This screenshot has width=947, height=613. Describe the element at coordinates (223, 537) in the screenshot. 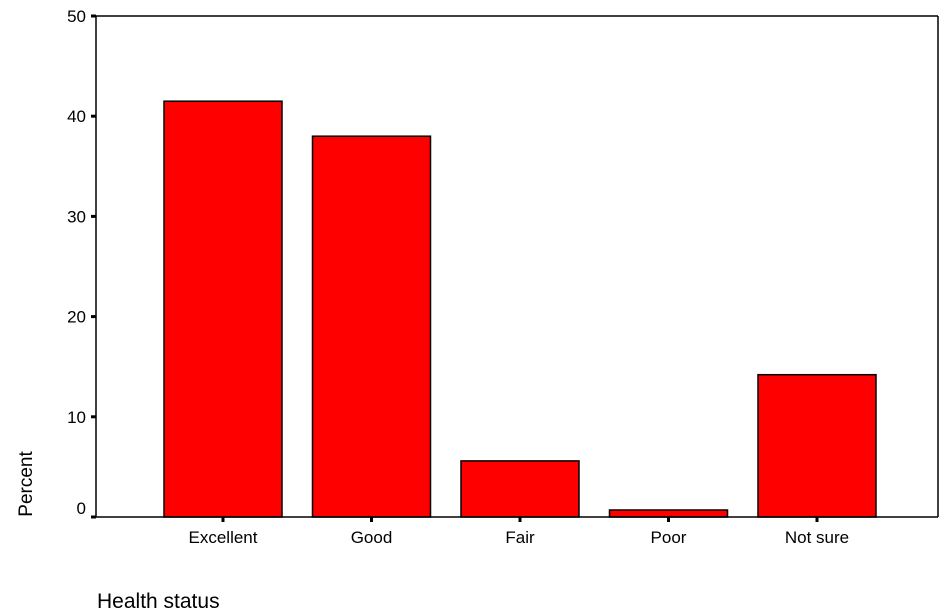

I see `x-tick-label: Excellent` at that location.